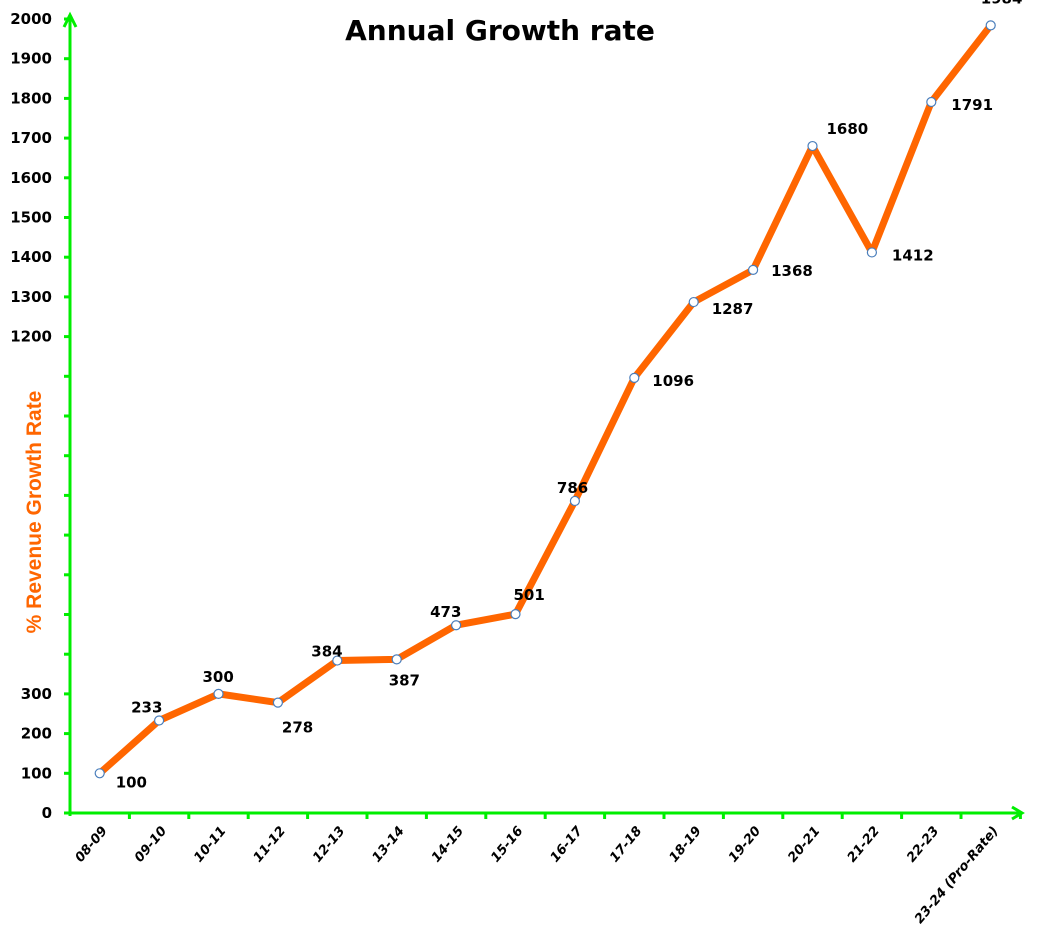 The width and height of the screenshot is (1043, 929). What do you see at coordinates (673, 381) in the screenshot?
I see `data-label: 1096` at bounding box center [673, 381].